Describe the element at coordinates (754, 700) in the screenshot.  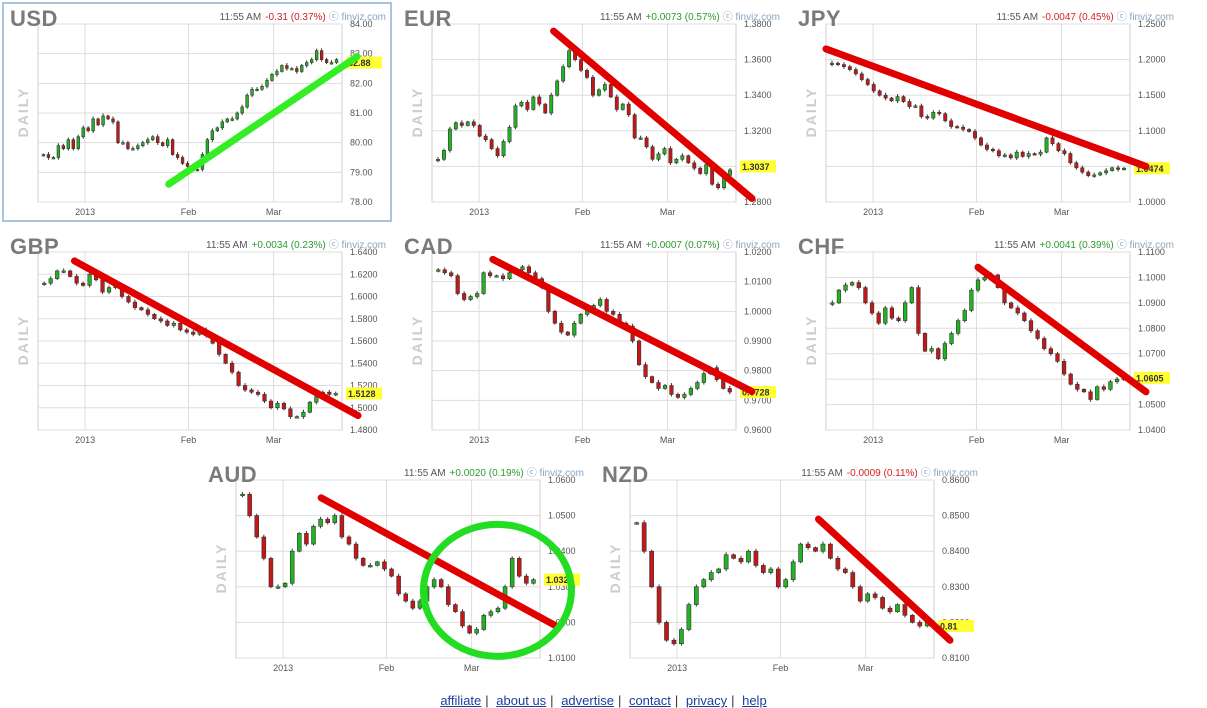
I see `footer-link-help: help` at that location.